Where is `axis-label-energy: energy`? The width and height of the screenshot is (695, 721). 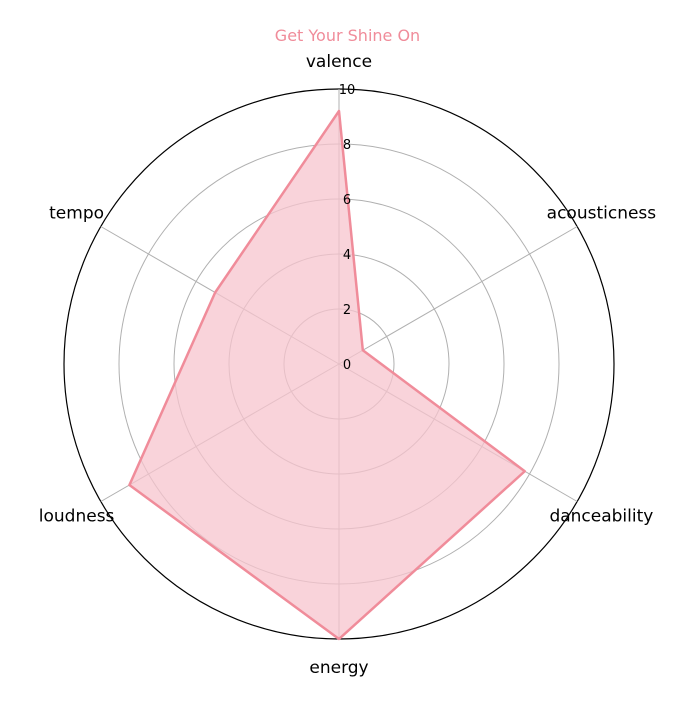 axis-label-energy: energy is located at coordinates (338, 668).